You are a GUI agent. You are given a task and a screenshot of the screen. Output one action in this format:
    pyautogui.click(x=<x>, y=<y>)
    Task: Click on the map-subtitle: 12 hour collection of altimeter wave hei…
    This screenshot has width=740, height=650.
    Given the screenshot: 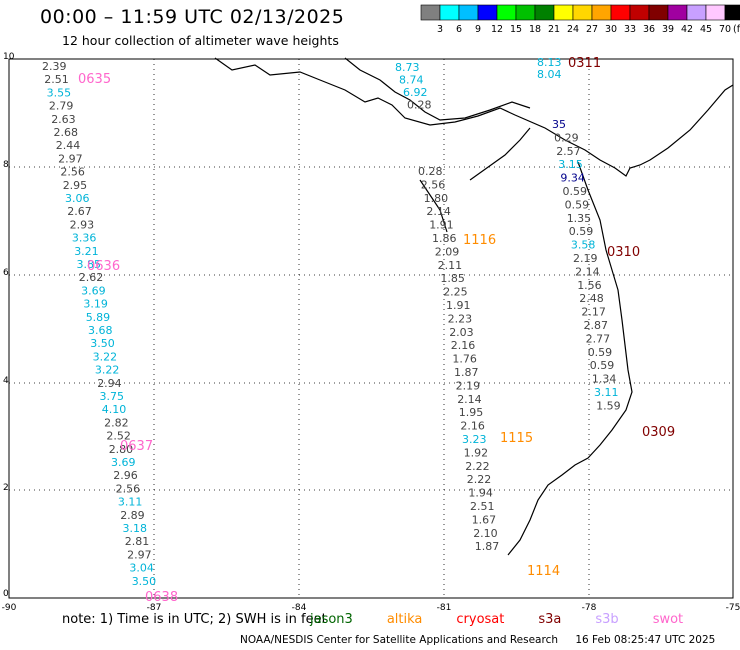 What is the action you would take?
    pyautogui.click(x=200, y=40)
    